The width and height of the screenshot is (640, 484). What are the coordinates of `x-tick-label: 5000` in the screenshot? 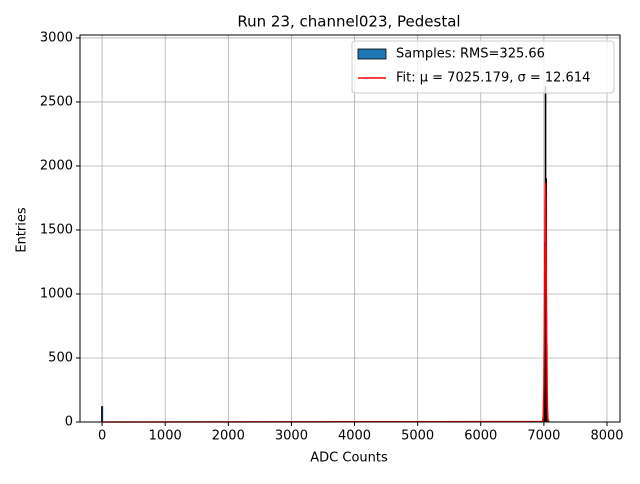 It's located at (417, 436).